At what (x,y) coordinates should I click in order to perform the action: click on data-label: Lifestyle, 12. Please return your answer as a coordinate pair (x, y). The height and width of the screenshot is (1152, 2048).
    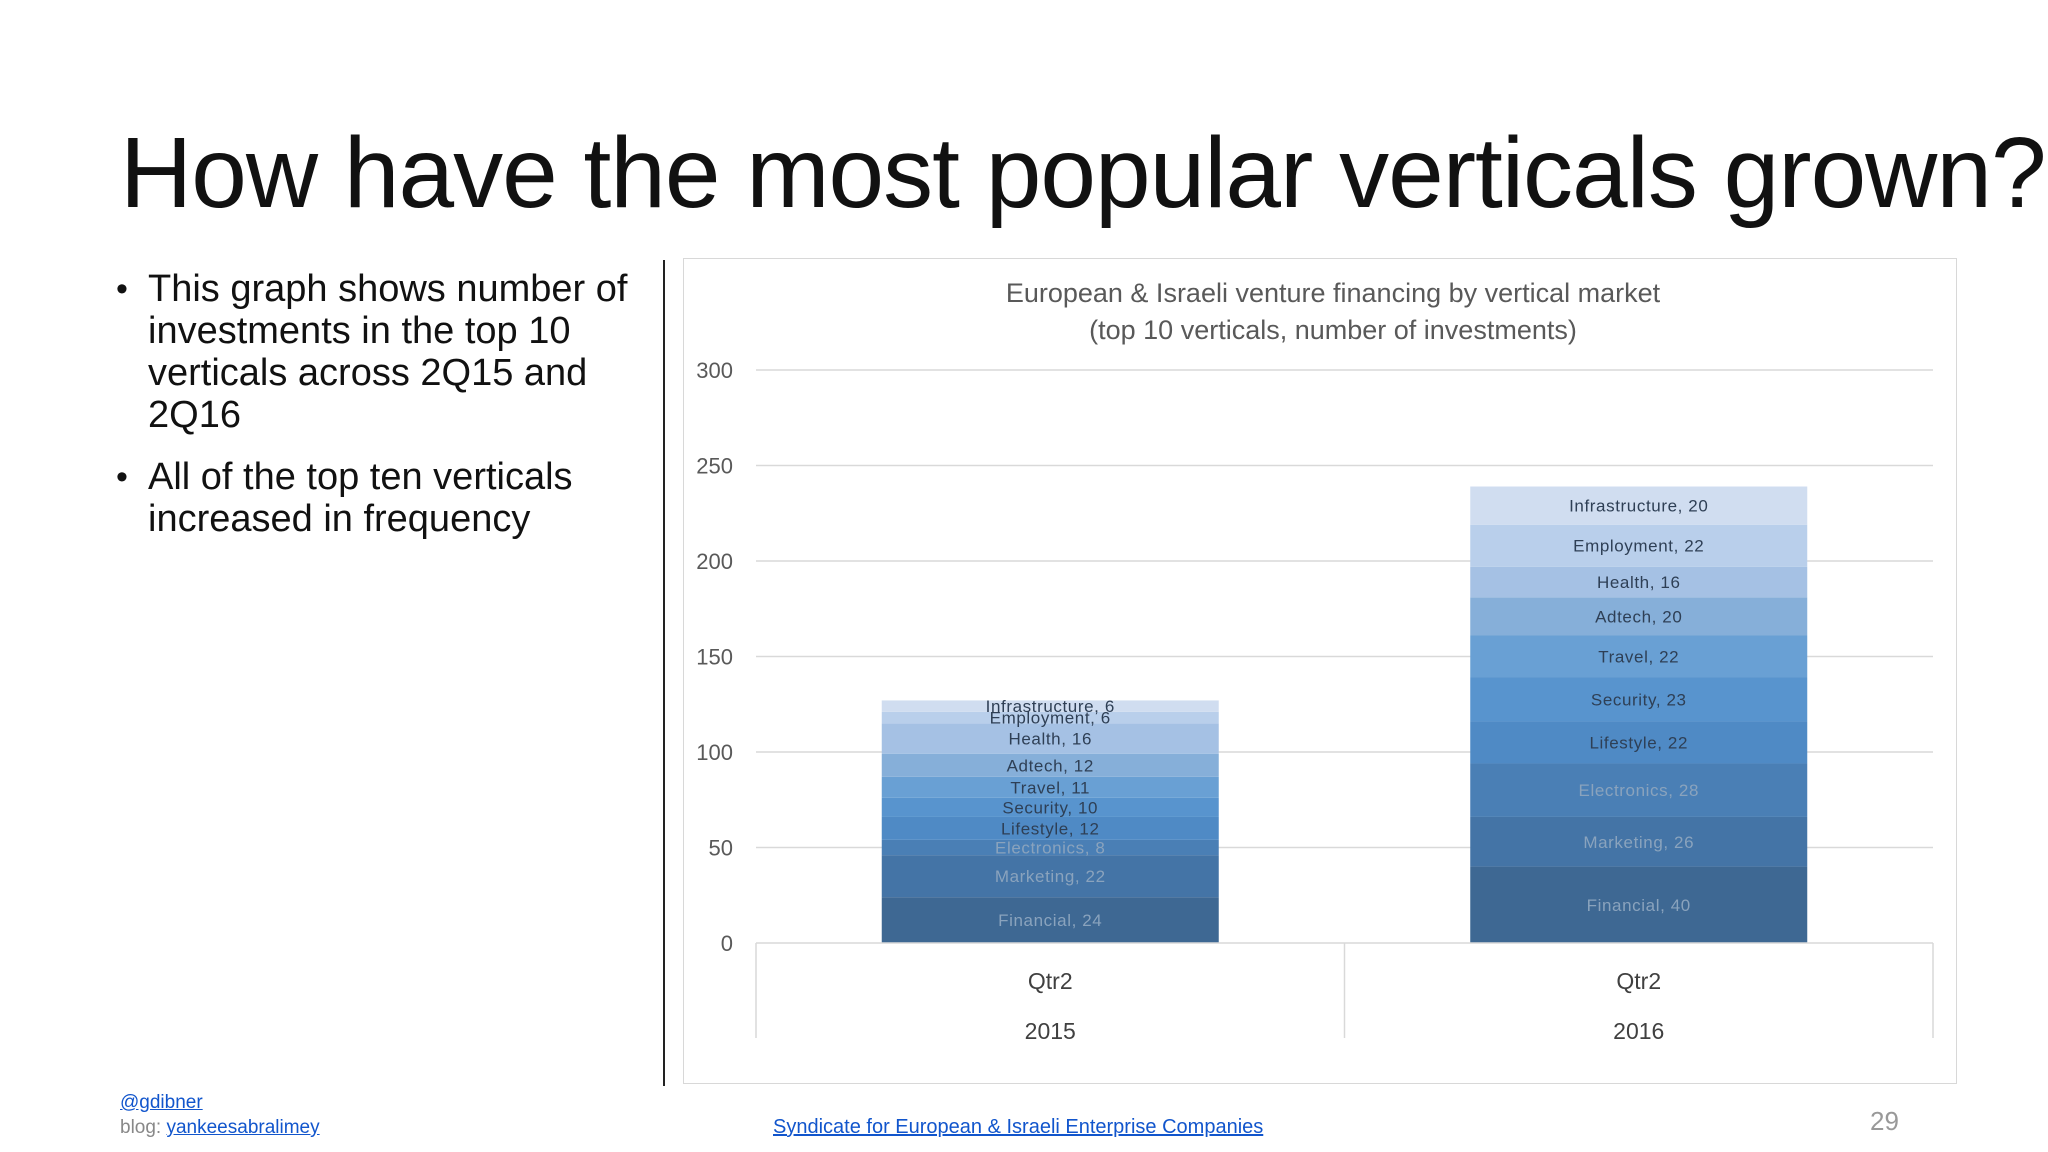
    Looking at the image, I should click on (1050, 828).